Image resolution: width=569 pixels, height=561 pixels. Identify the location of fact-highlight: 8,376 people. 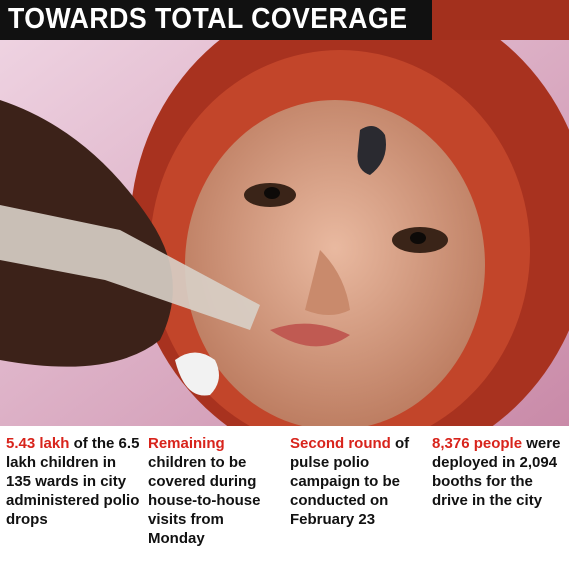
(477, 443).